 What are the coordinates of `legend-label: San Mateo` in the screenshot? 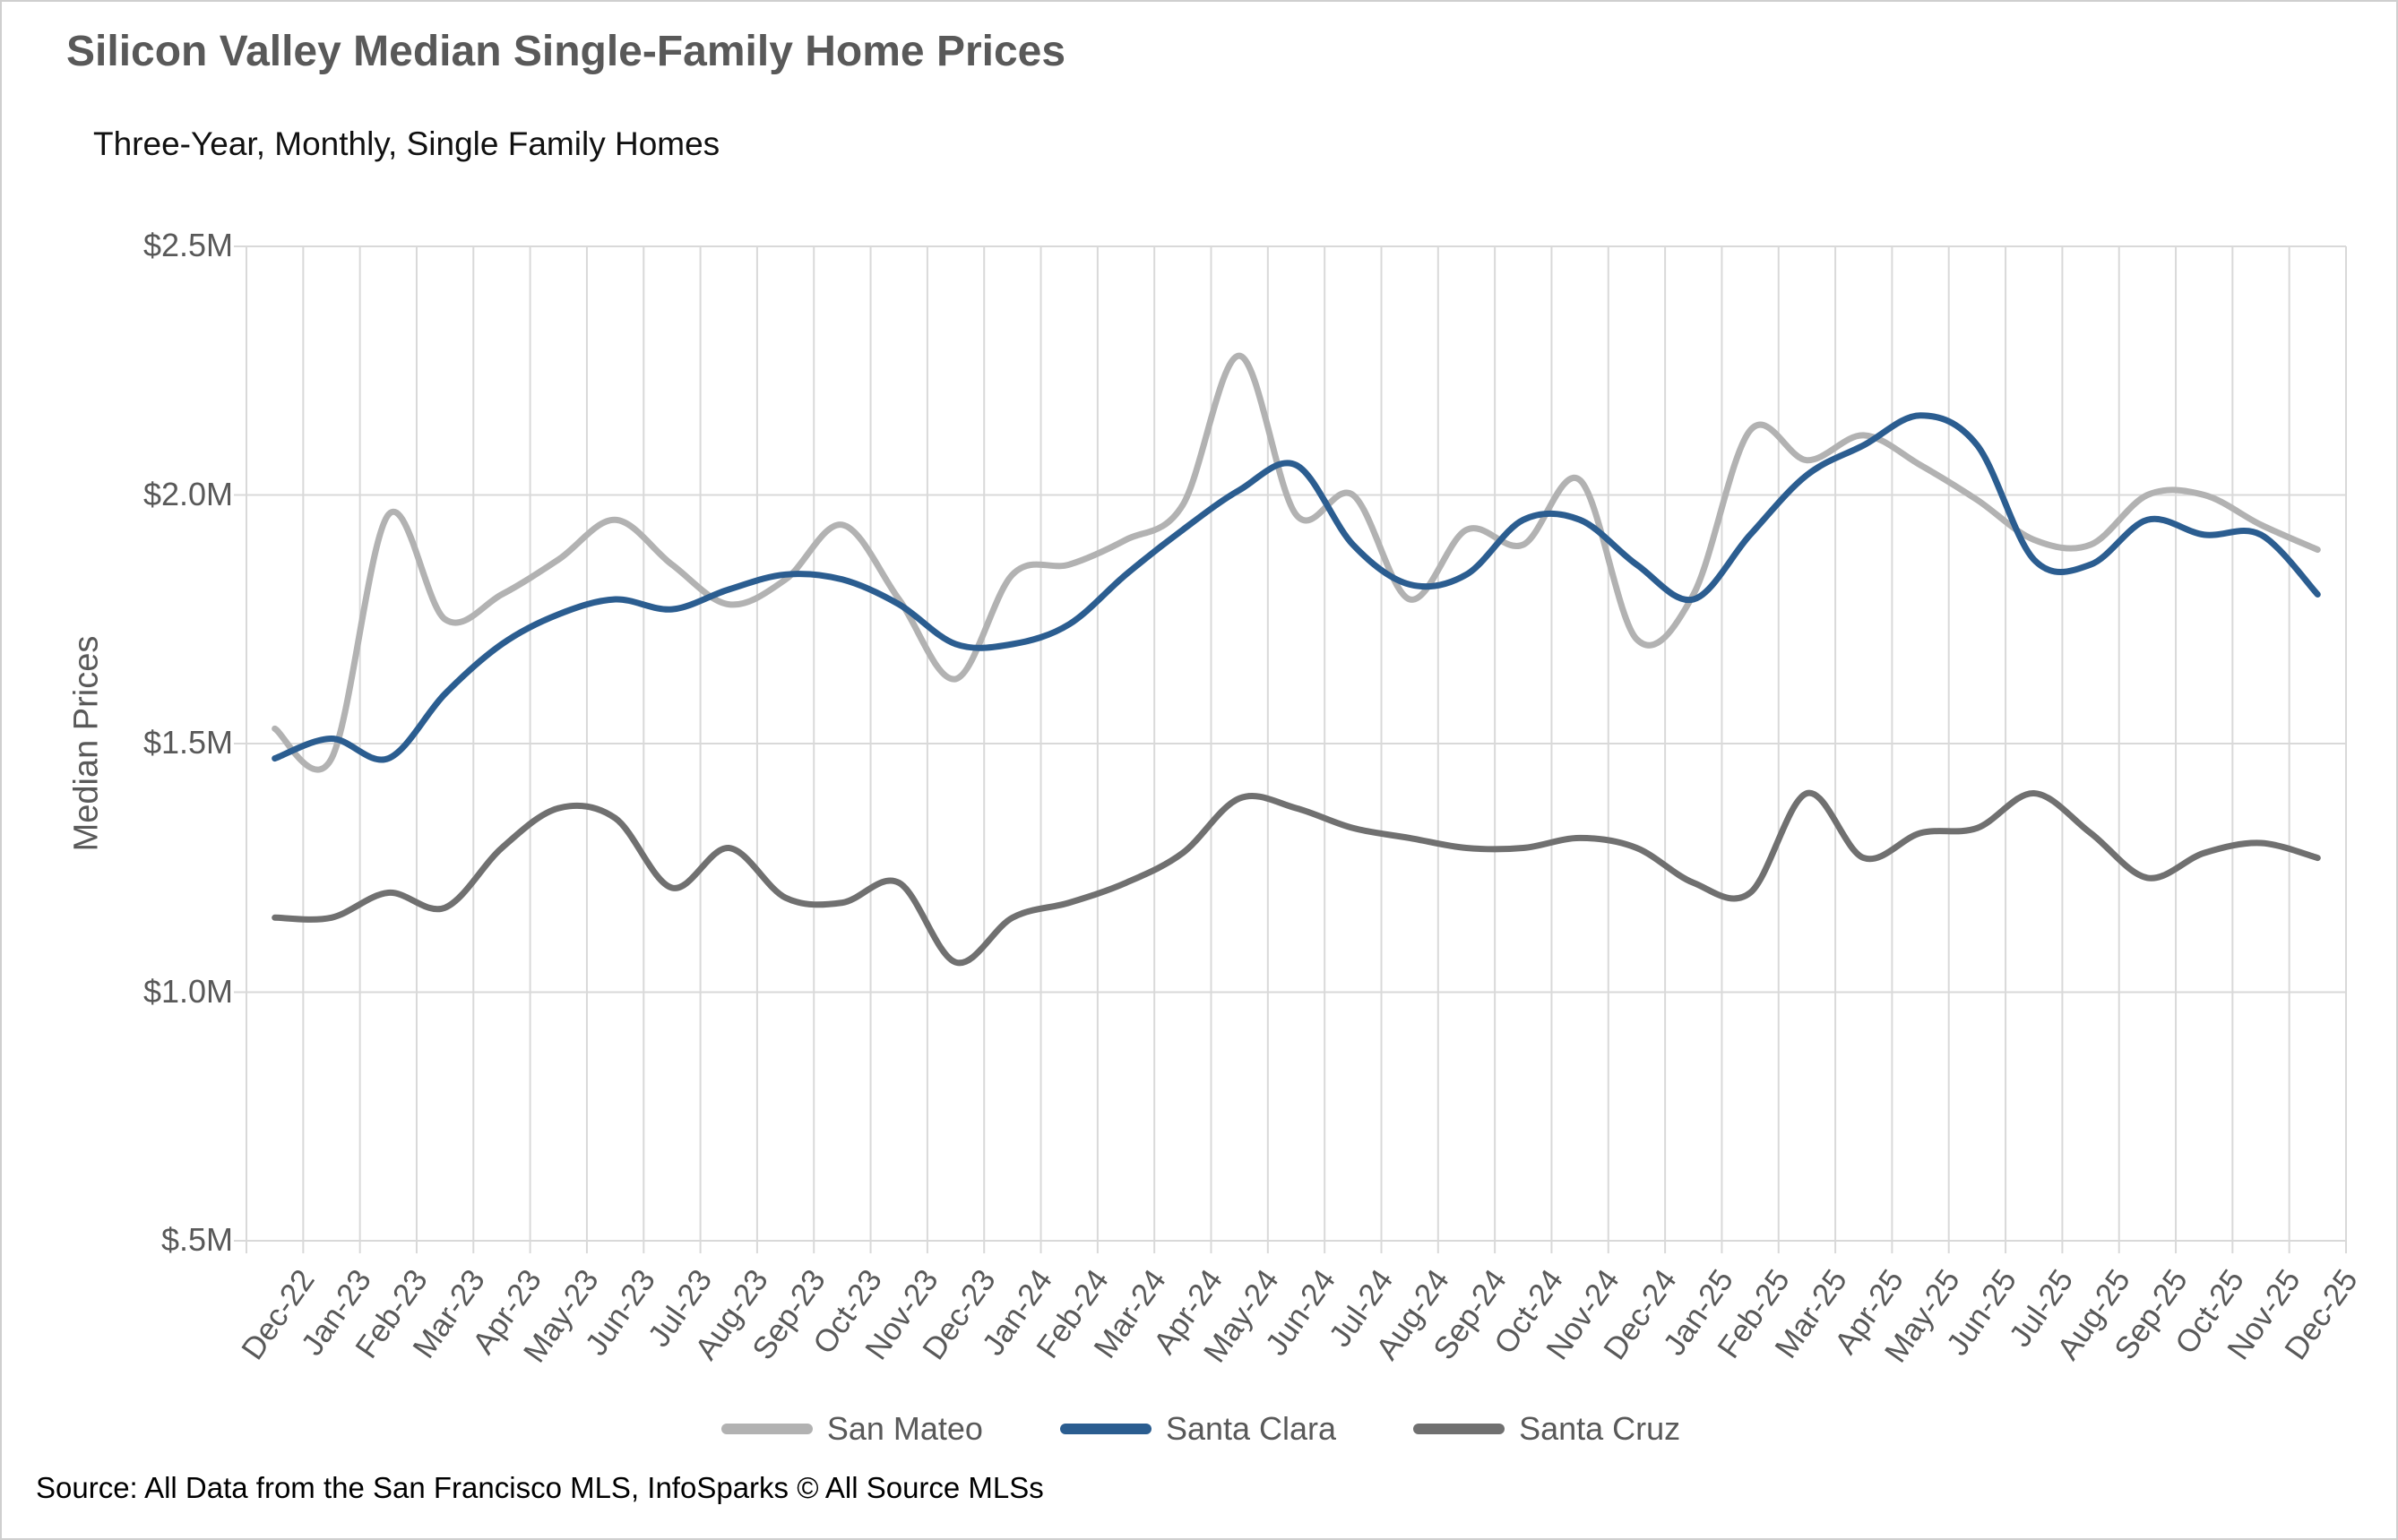 It's located at (904, 1428).